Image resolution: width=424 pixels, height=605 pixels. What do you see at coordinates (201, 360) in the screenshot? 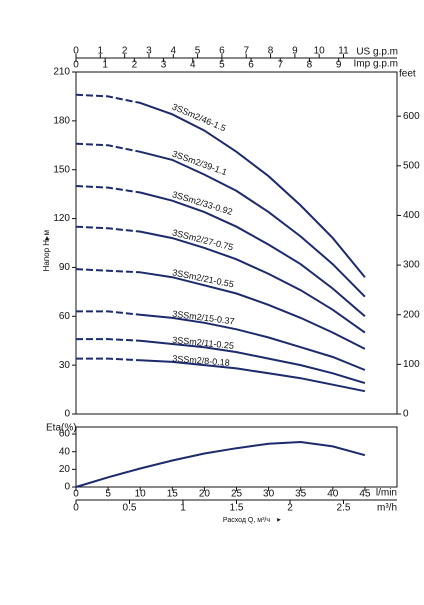
I see `curve-label: 3SSm2/8-0.18` at bounding box center [201, 360].